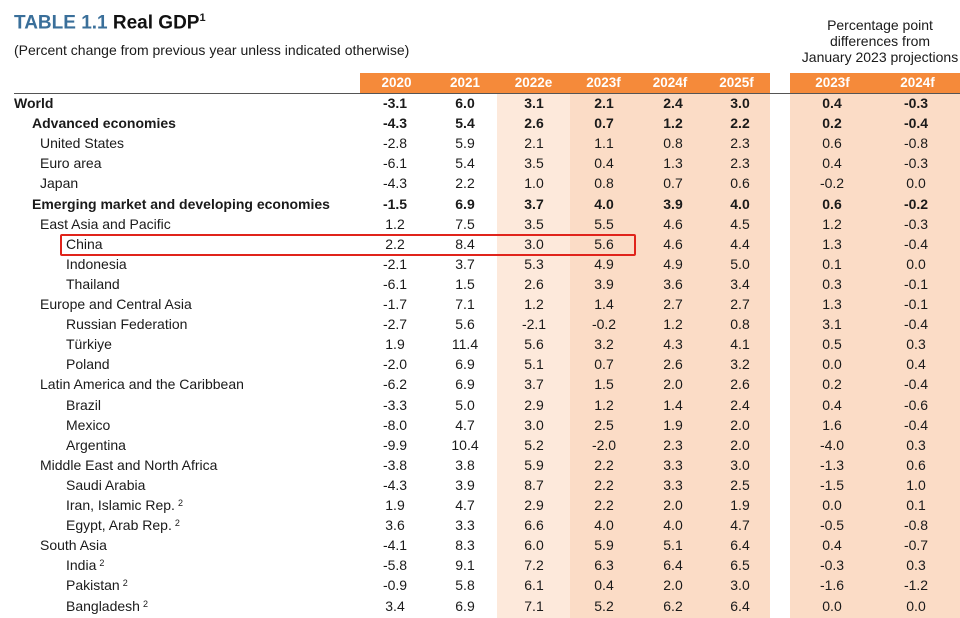 The width and height of the screenshot is (960, 618). What do you see at coordinates (104, 123) in the screenshot?
I see `row-label-text: Advanced economies` at bounding box center [104, 123].